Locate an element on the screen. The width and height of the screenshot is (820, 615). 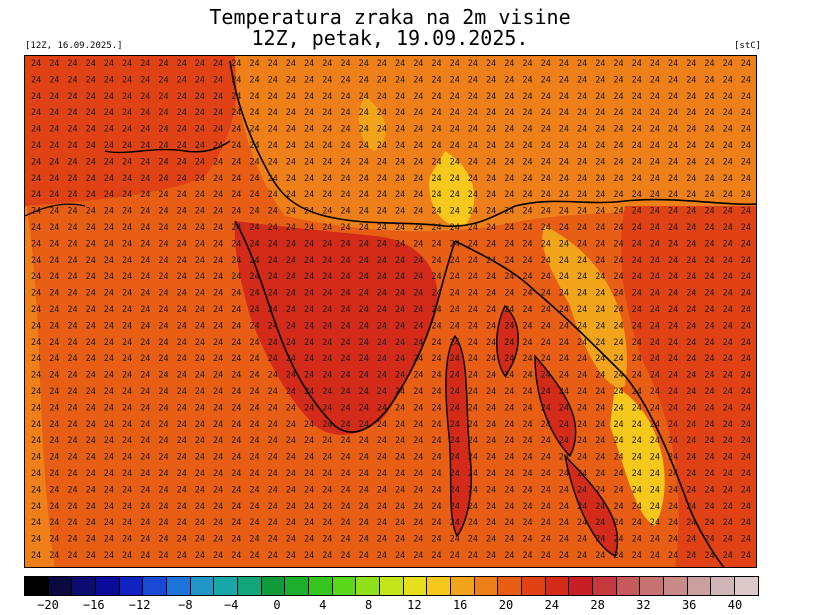
legend-tick-label: 0 is located at coordinates (277, 605).